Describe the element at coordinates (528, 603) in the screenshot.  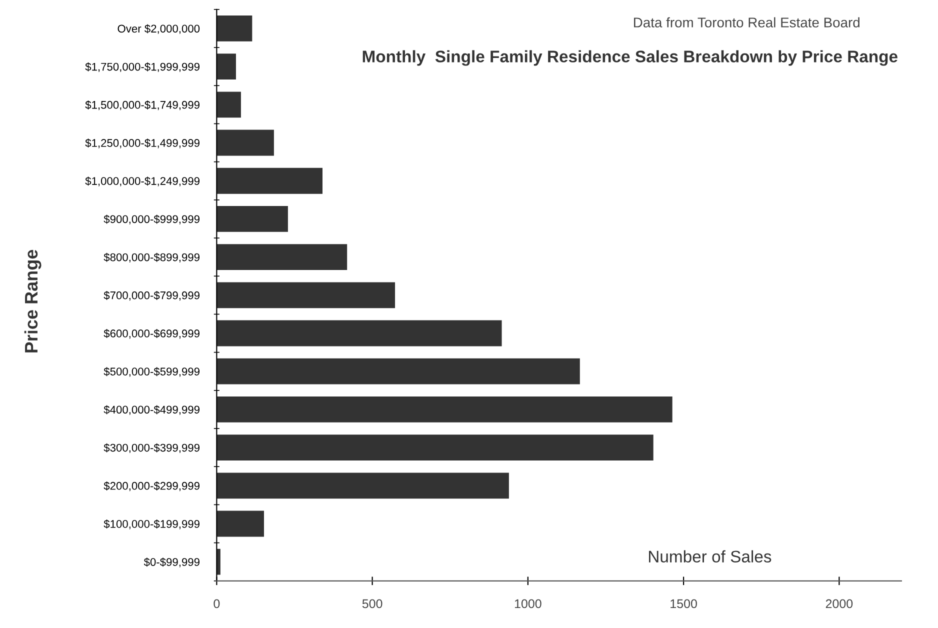
I see `x-tick-label: 1000` at that location.